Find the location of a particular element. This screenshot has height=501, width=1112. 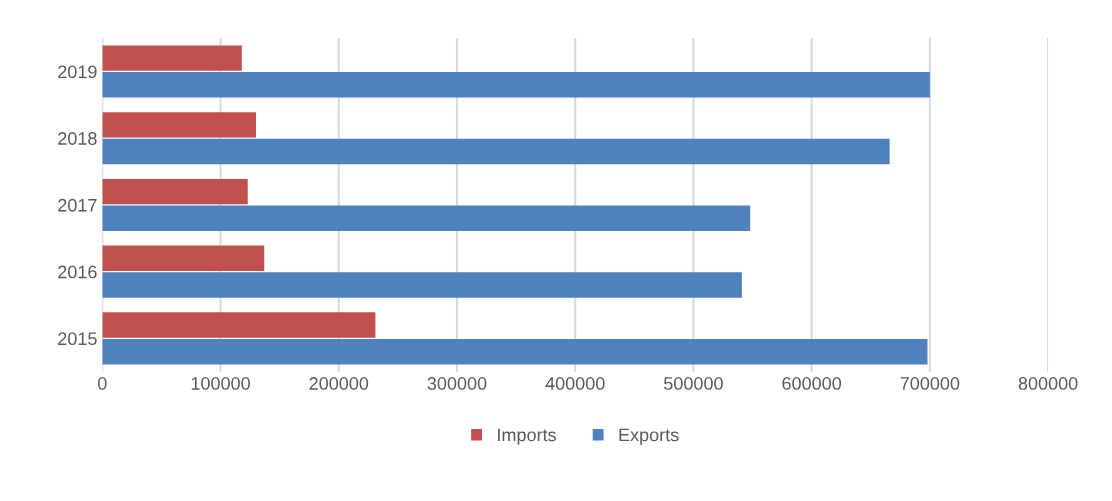

x-tick-label: 400000 is located at coordinates (575, 383).